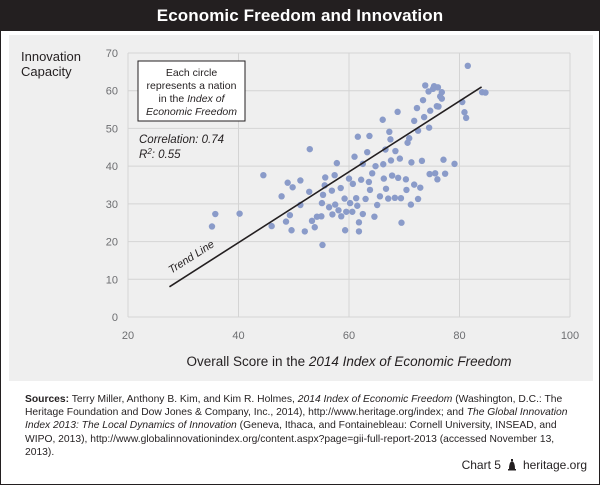  I want to click on sources-label: Sources:, so click(47, 399).